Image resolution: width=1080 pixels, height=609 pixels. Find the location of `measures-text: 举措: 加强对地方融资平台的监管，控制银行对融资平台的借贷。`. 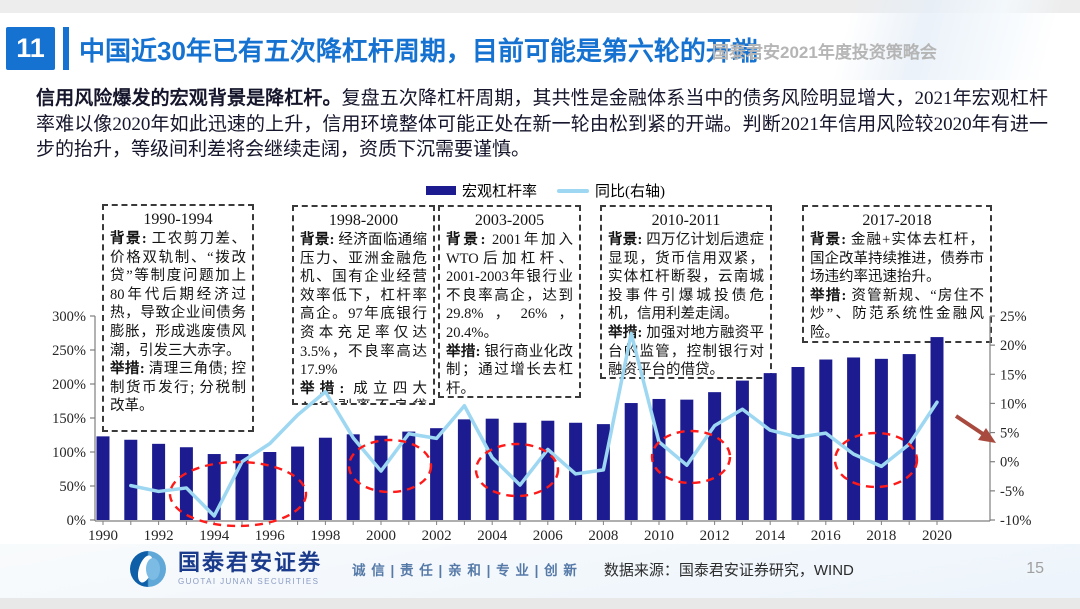

measures-text: 举措: 加强对地方融资平台的监管，控制银行对融资平台的借贷。 is located at coordinates (686, 351).